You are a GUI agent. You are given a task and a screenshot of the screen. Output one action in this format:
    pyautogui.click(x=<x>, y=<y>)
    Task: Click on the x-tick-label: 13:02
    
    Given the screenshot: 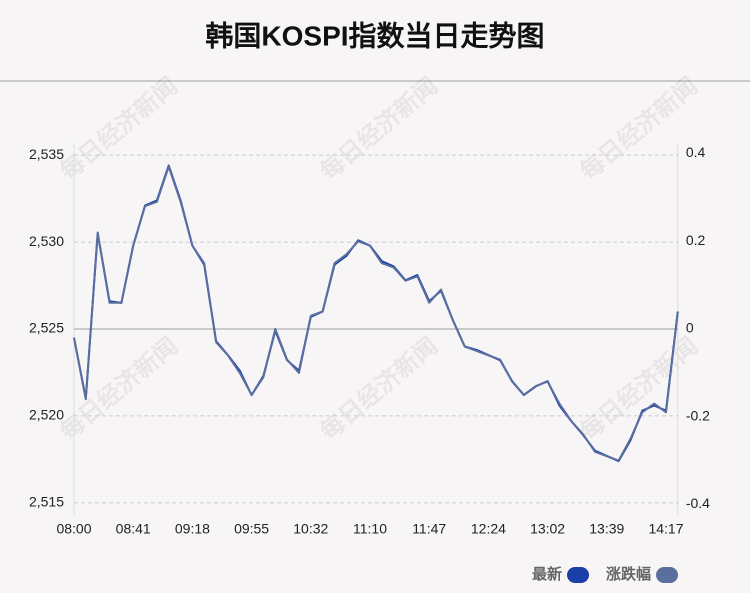 What is the action you would take?
    pyautogui.click(x=547, y=529)
    